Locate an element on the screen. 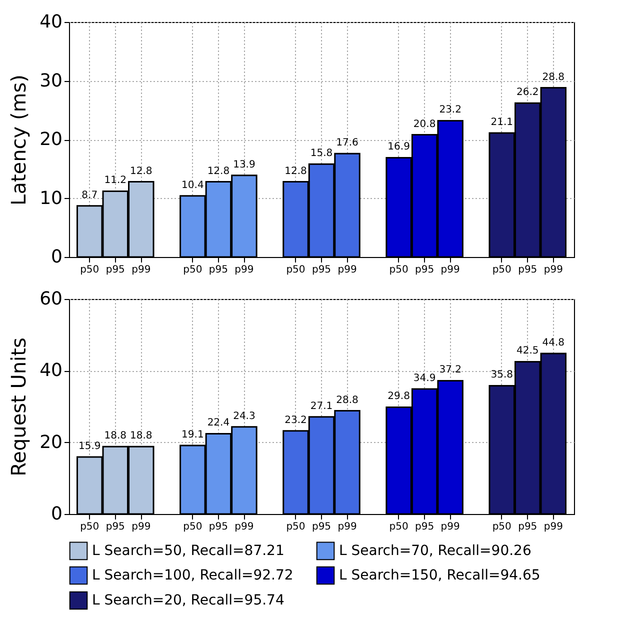 This screenshot has width=641, height=642. data-label: 19.1 is located at coordinates (193, 435).